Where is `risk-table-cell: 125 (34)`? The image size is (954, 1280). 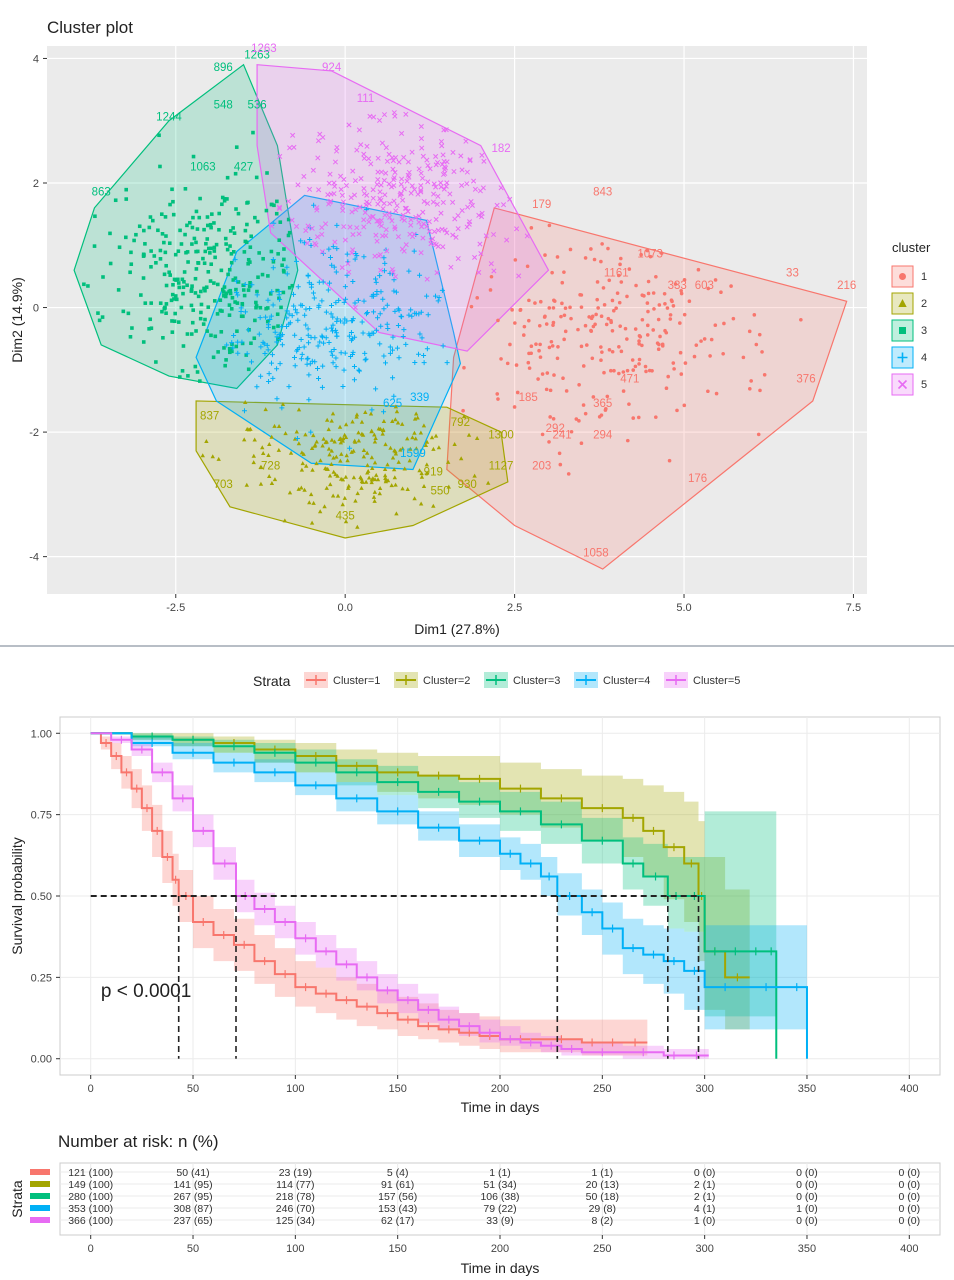
risk-table-cell: 125 (34) is located at coordinates (295, 1221).